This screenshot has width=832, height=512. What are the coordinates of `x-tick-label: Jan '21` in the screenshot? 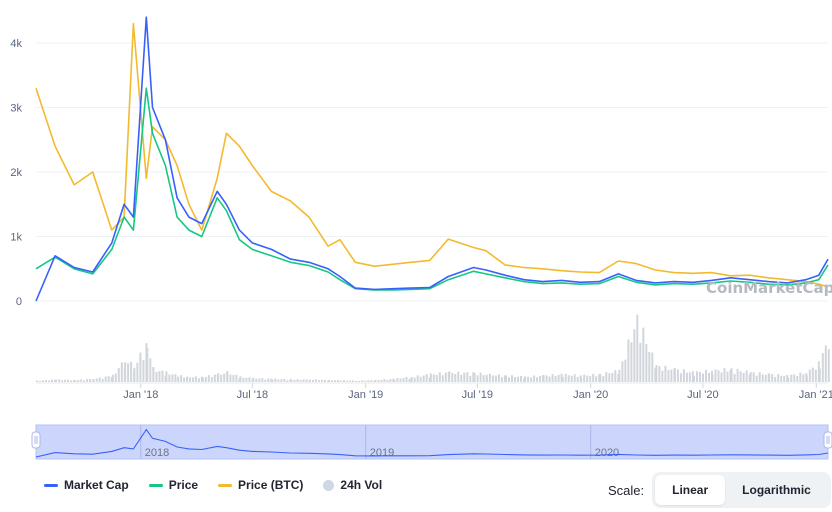 It's located at (815, 395).